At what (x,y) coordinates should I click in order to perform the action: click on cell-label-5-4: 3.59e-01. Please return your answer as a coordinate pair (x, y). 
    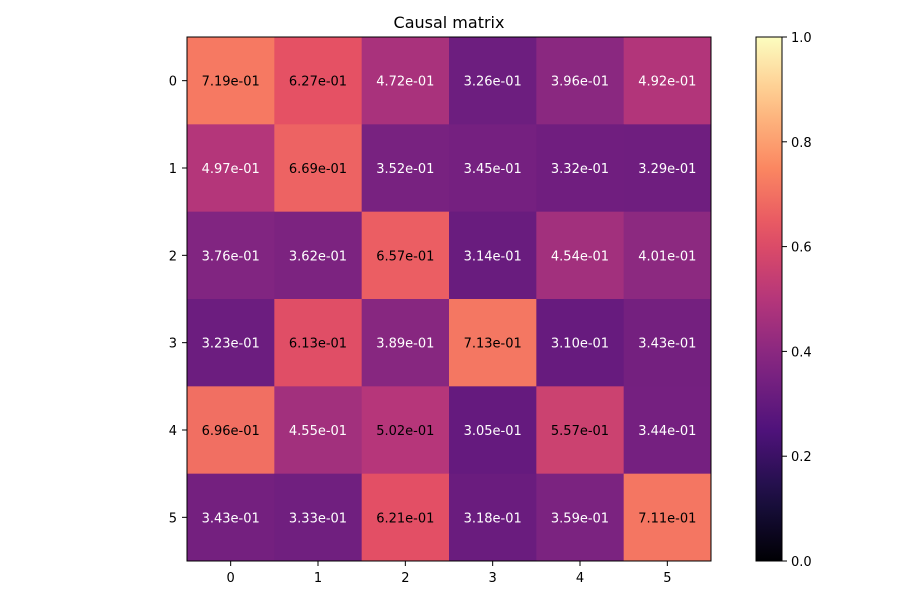
    Looking at the image, I should click on (580, 518).